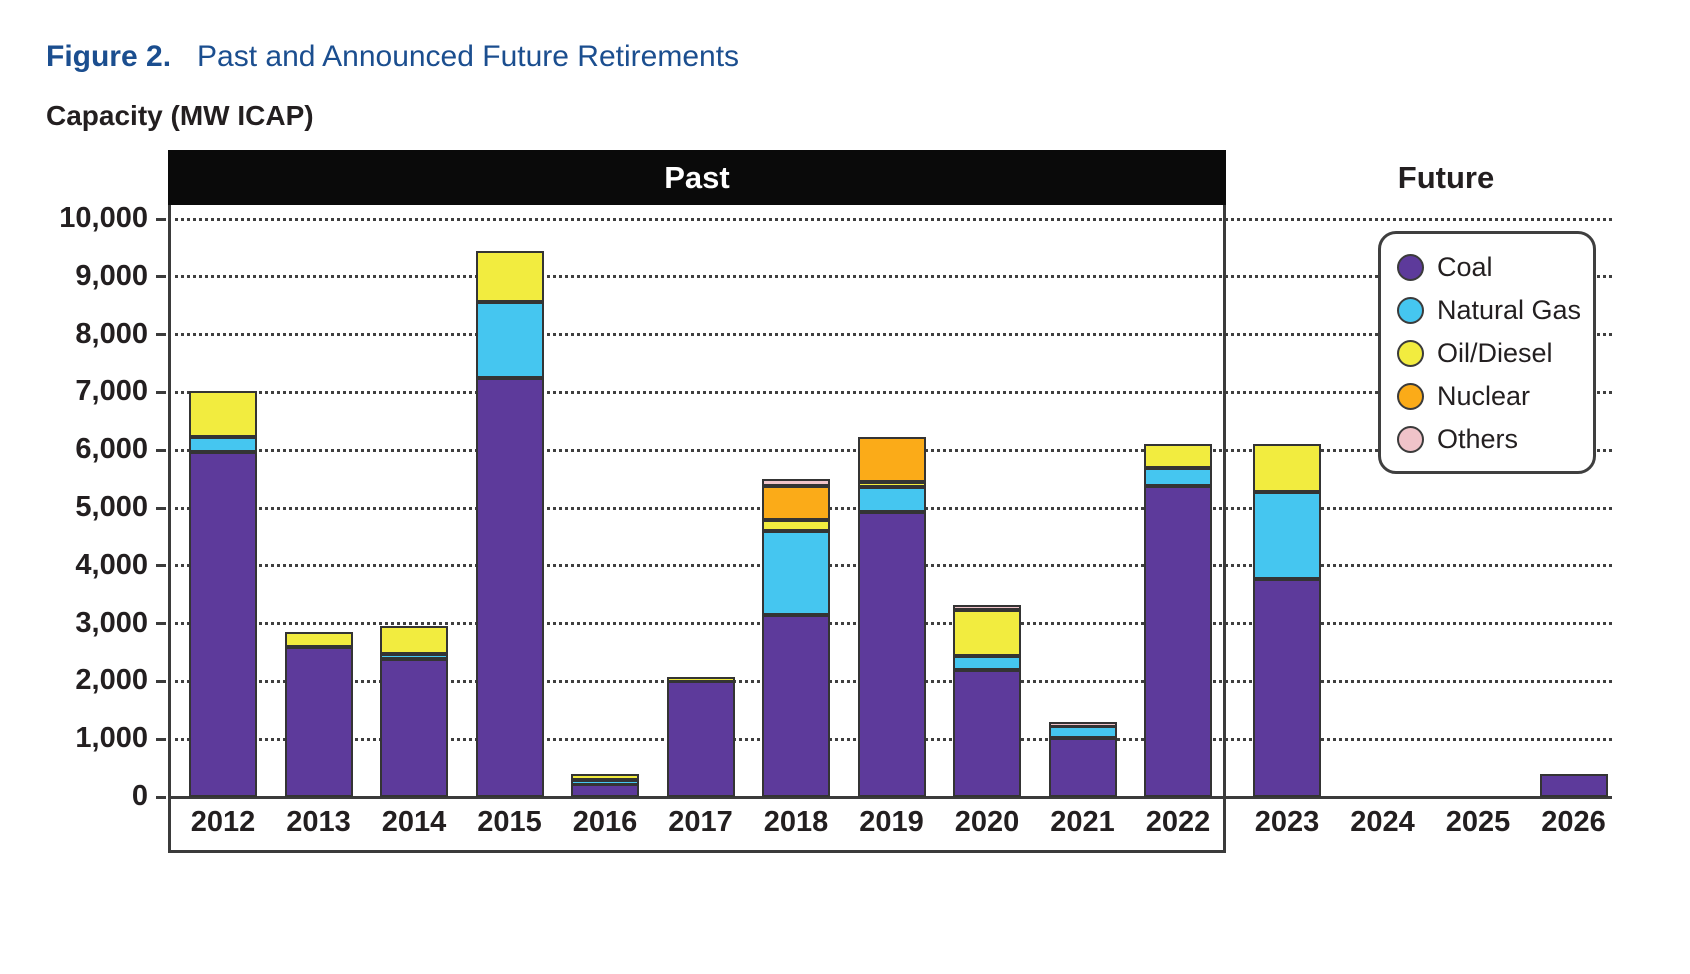  What do you see at coordinates (1478, 439) in the screenshot?
I see `legend-label: Others` at bounding box center [1478, 439].